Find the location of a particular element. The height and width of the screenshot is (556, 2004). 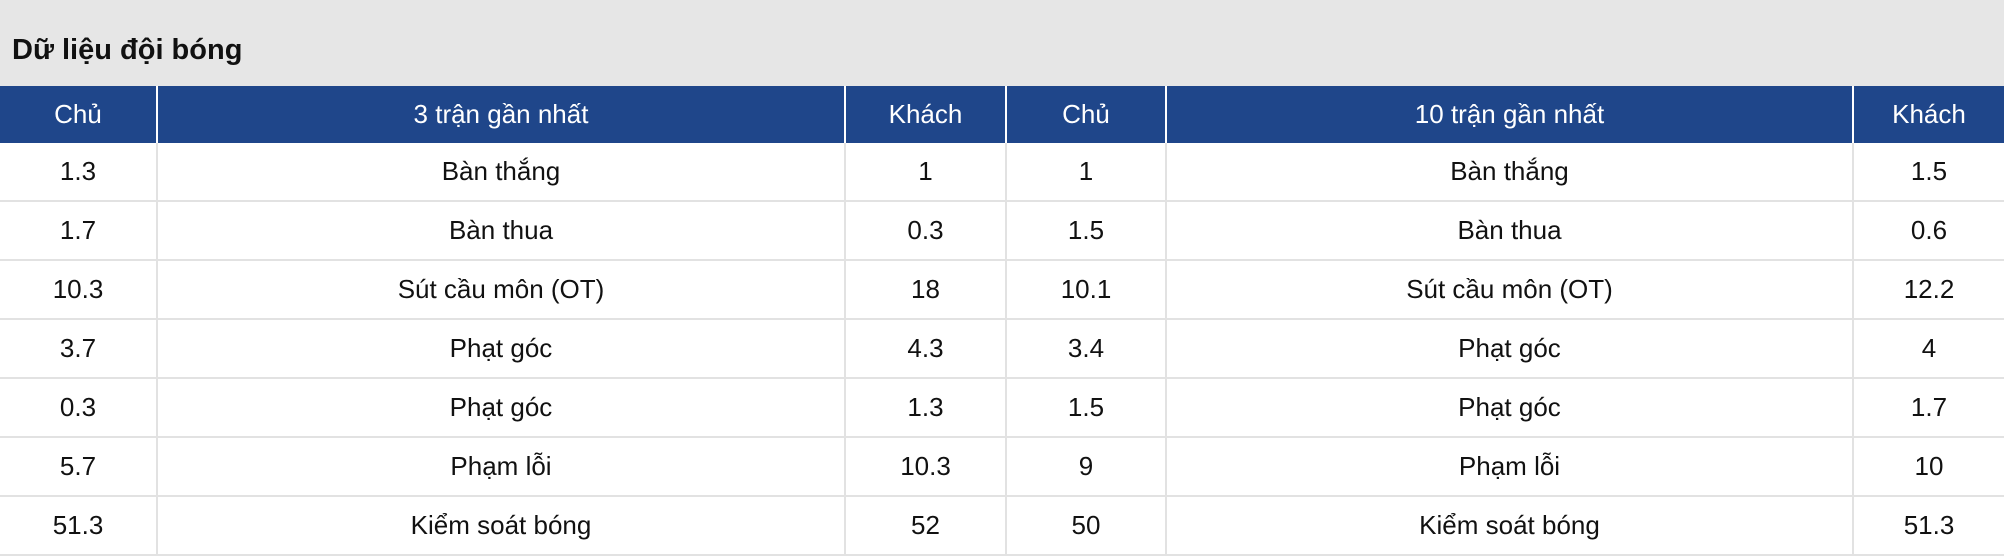

home-value: 10.1 is located at coordinates (1086, 290).